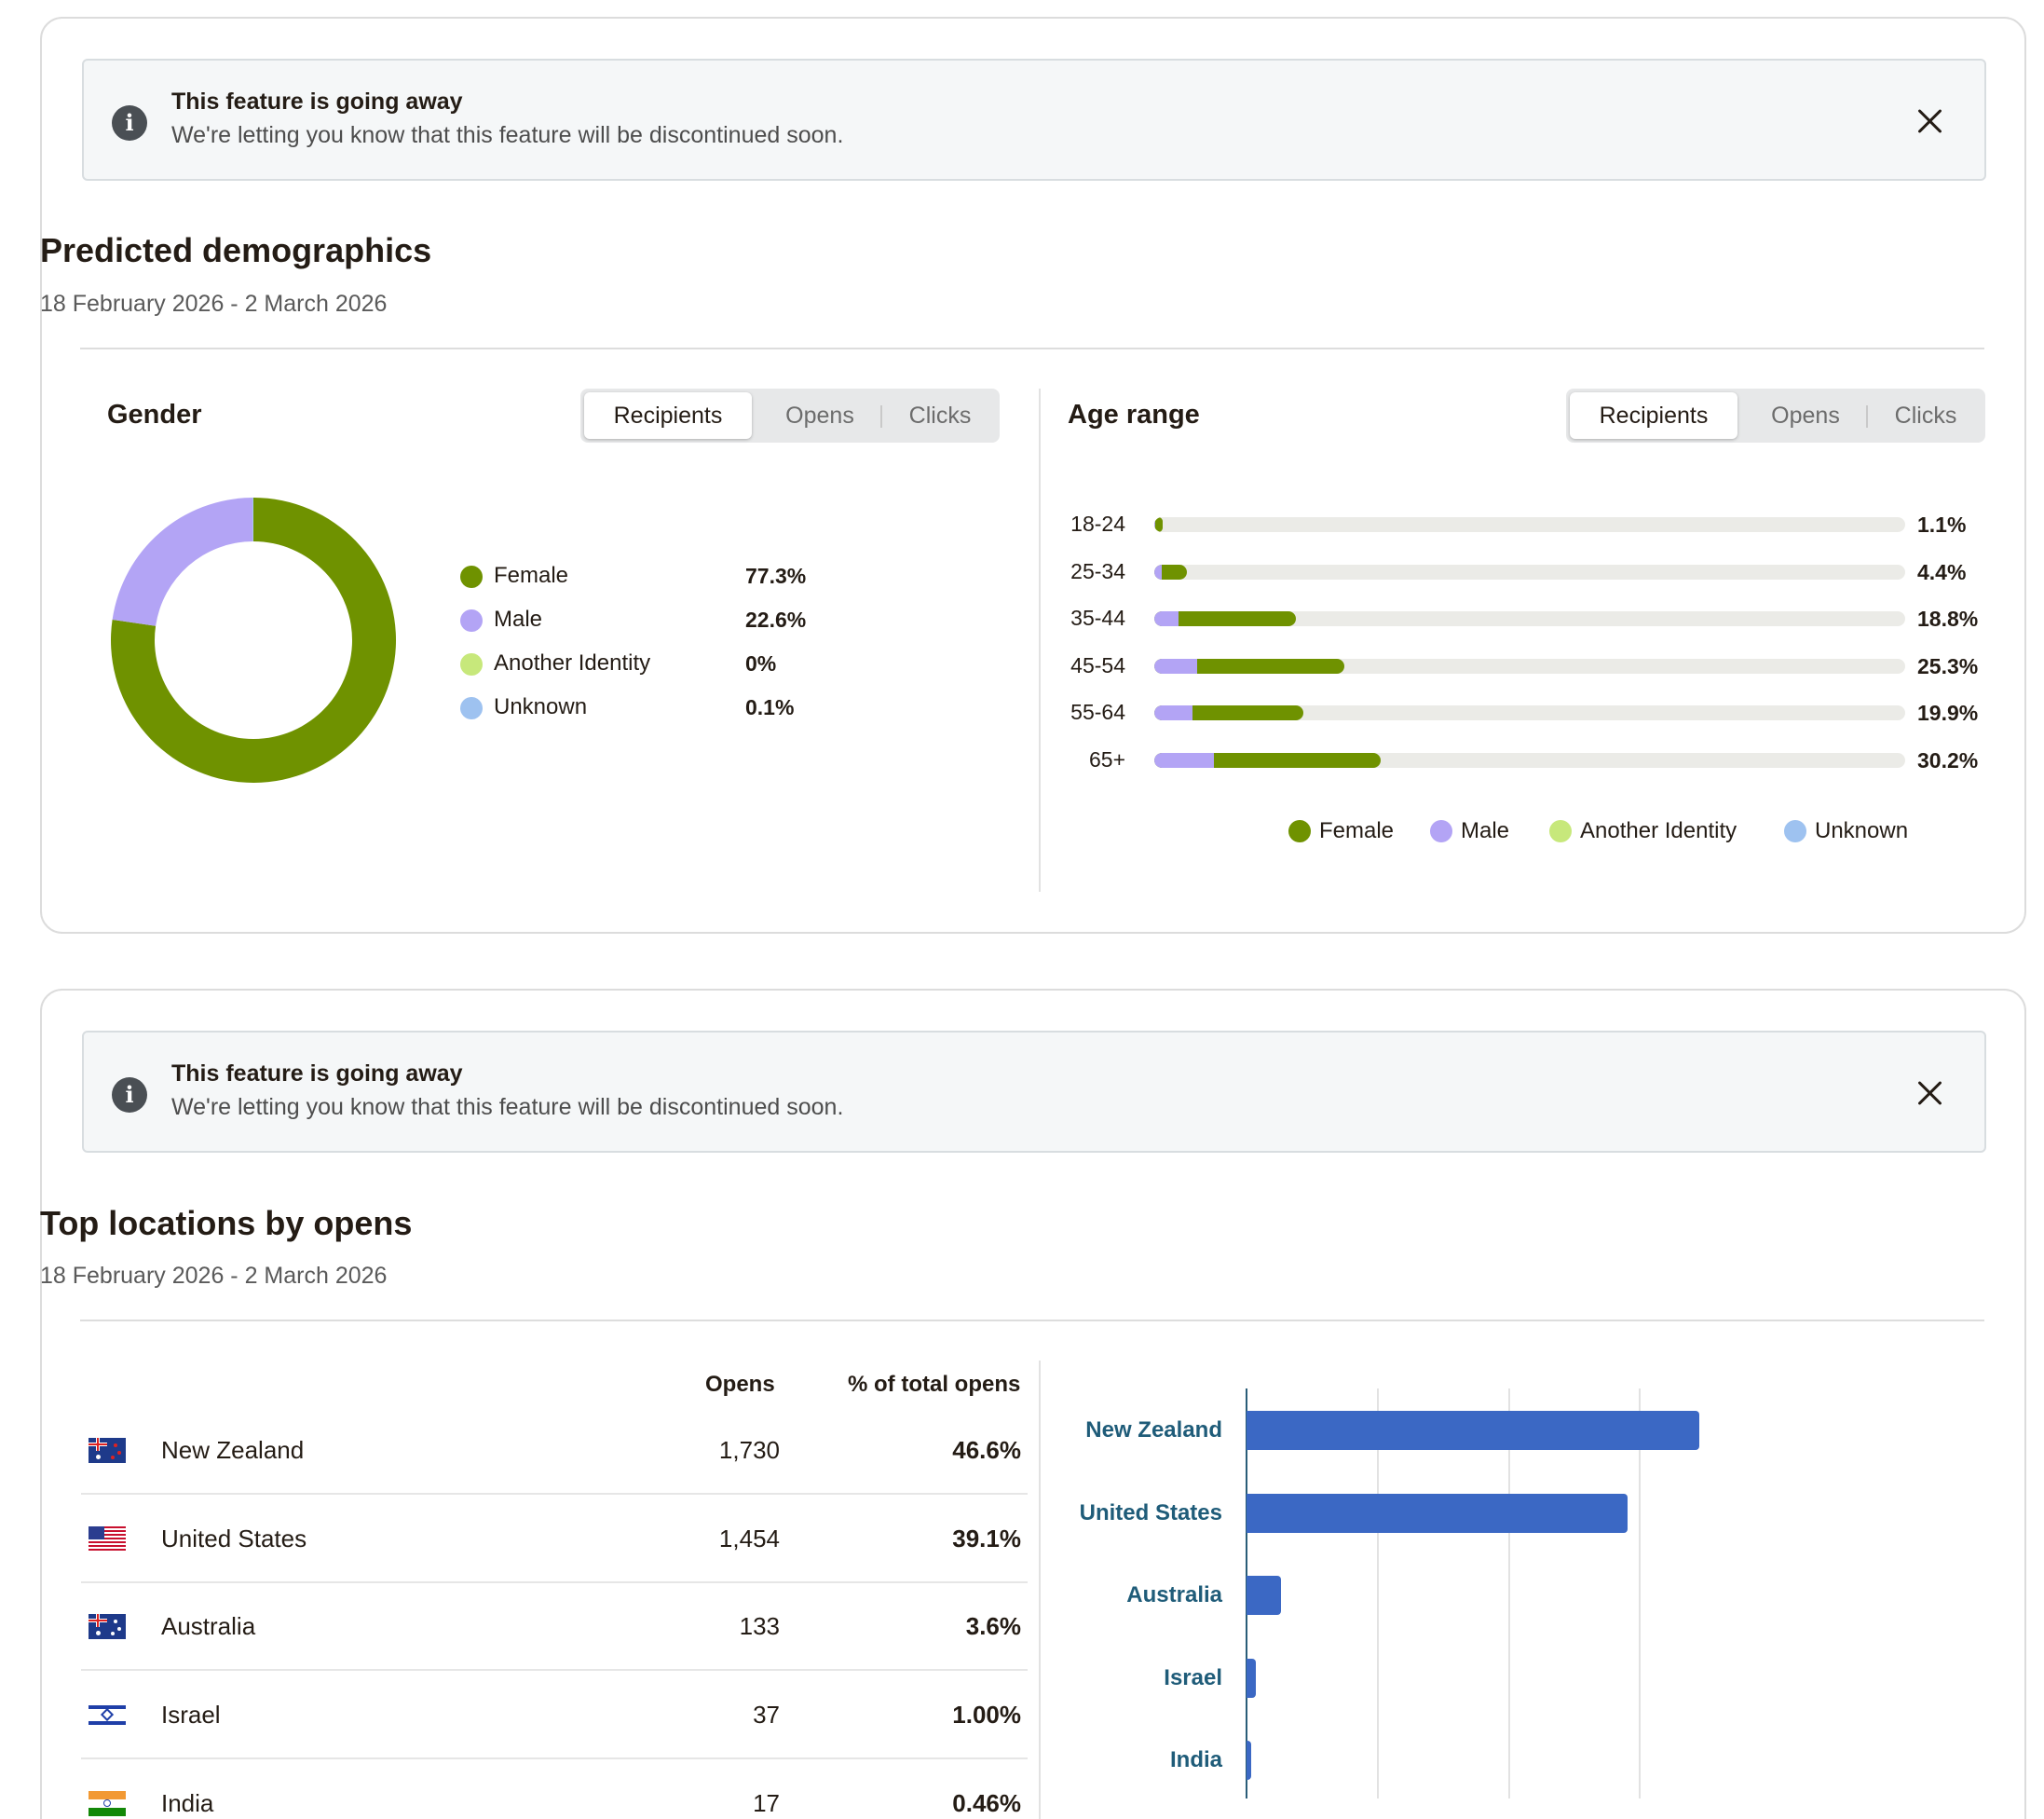  Describe the element at coordinates (187, 1803) in the screenshot. I see `country-name: India` at that location.